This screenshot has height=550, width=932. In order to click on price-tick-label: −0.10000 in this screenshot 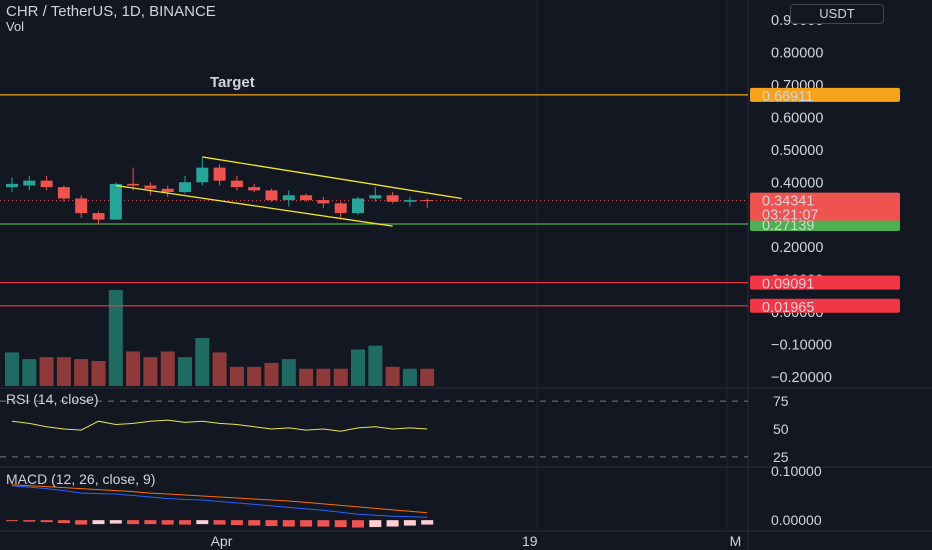, I will do `click(801, 346)`.